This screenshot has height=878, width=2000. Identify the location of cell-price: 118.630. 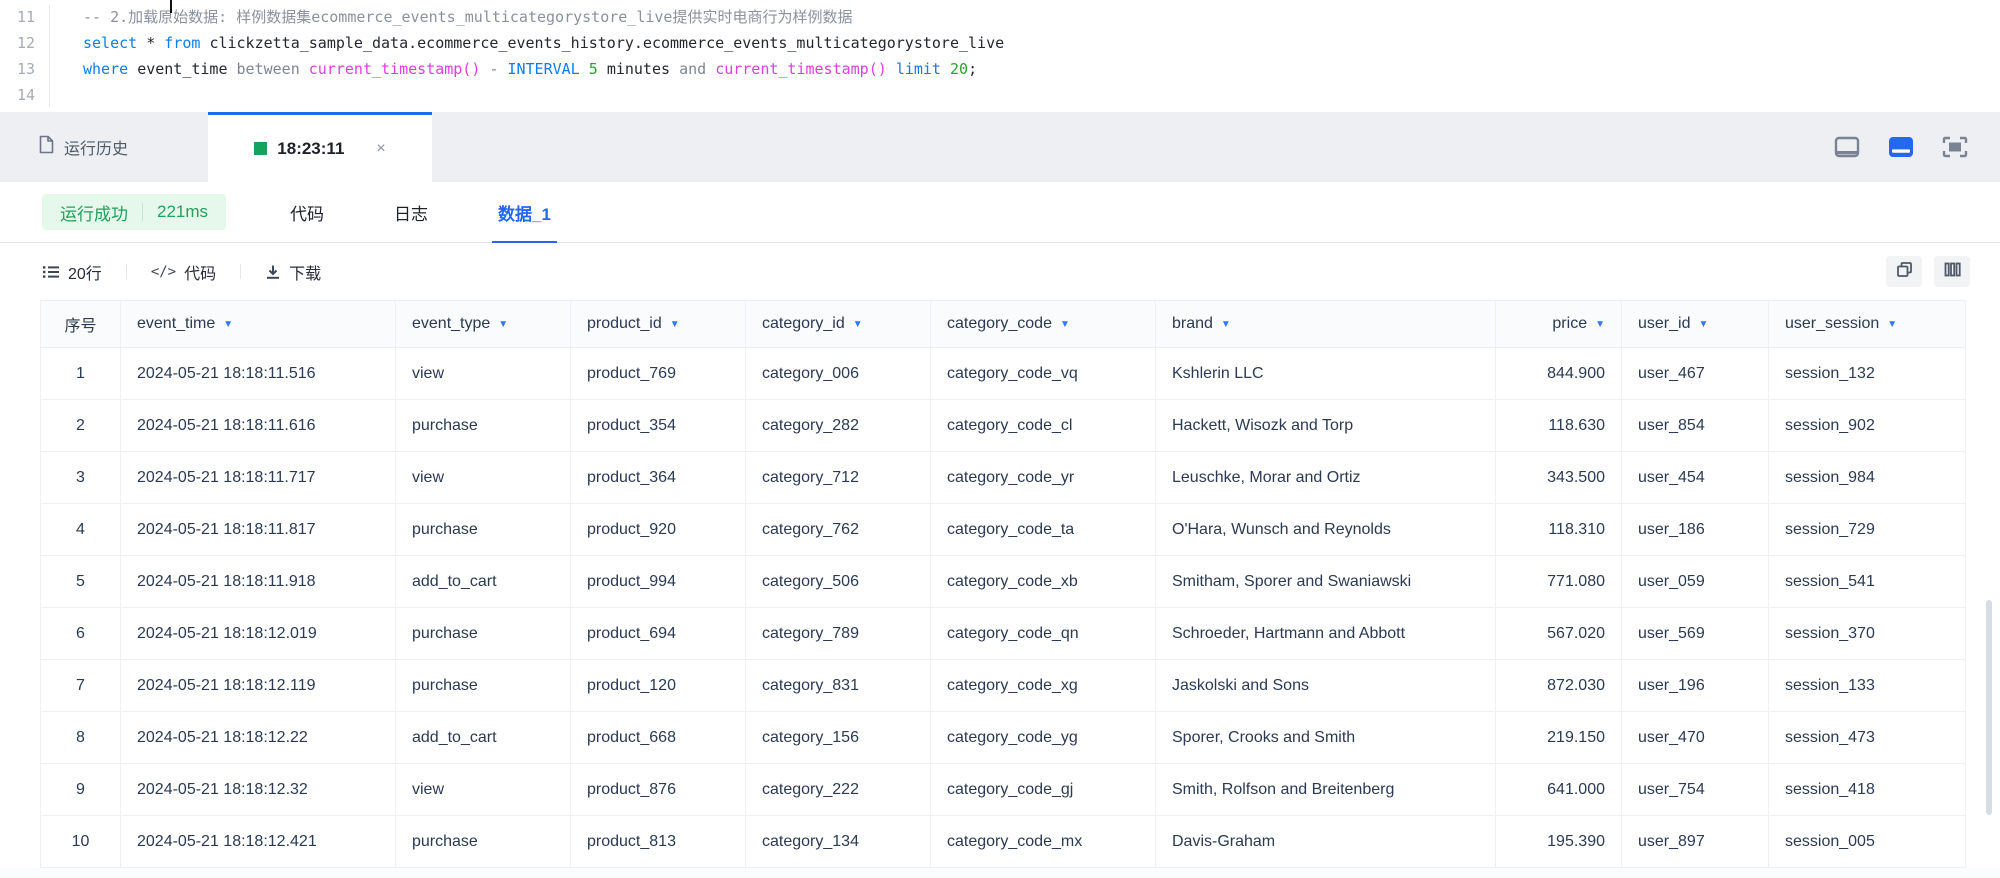
(1558, 425).